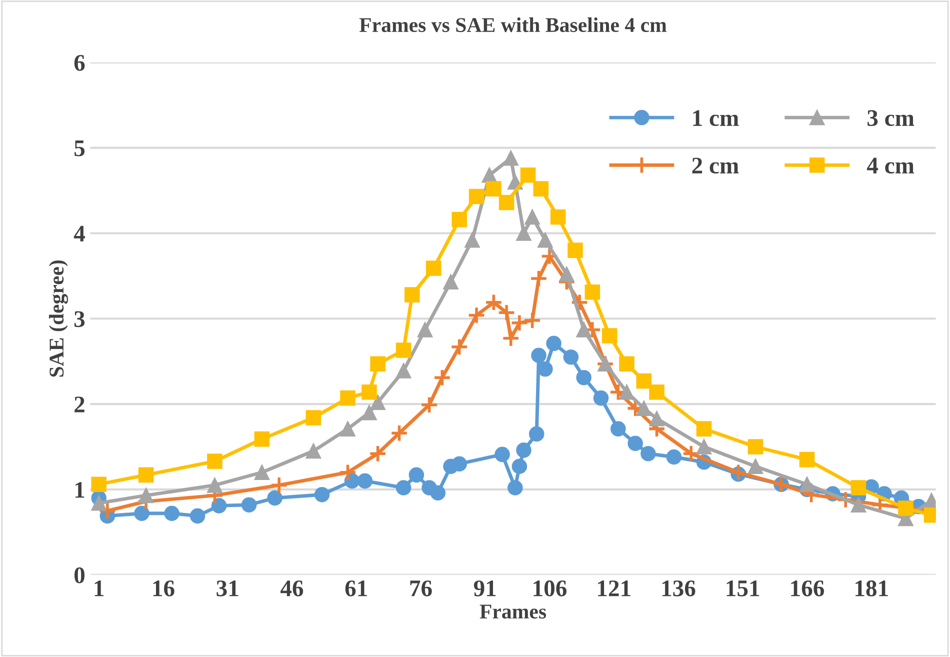  What do you see at coordinates (421, 588) in the screenshot?
I see `x-tick-label: 76` at bounding box center [421, 588].